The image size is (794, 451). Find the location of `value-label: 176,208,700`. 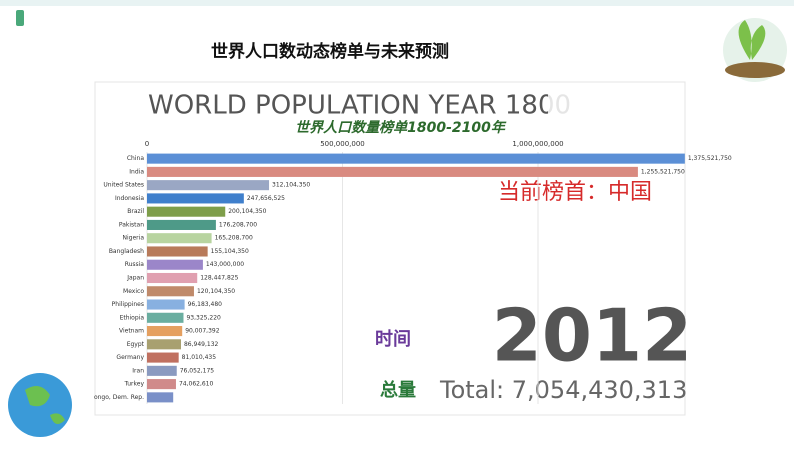

value-label: 176,208,700 is located at coordinates (238, 224).